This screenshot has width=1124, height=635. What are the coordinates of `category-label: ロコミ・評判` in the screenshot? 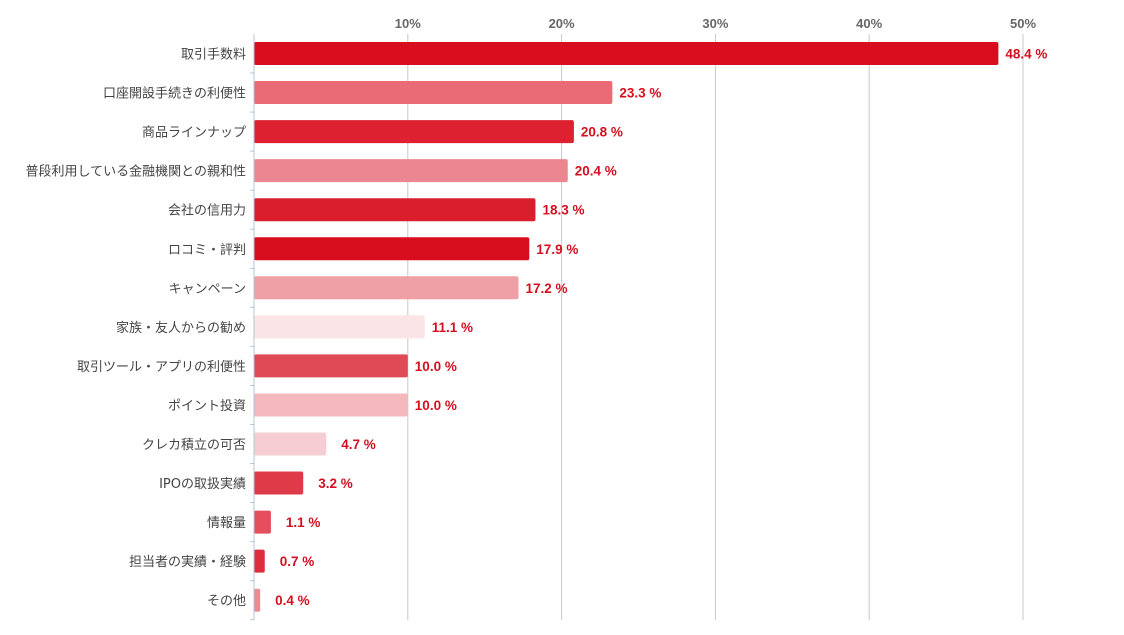 It's located at (207, 250).